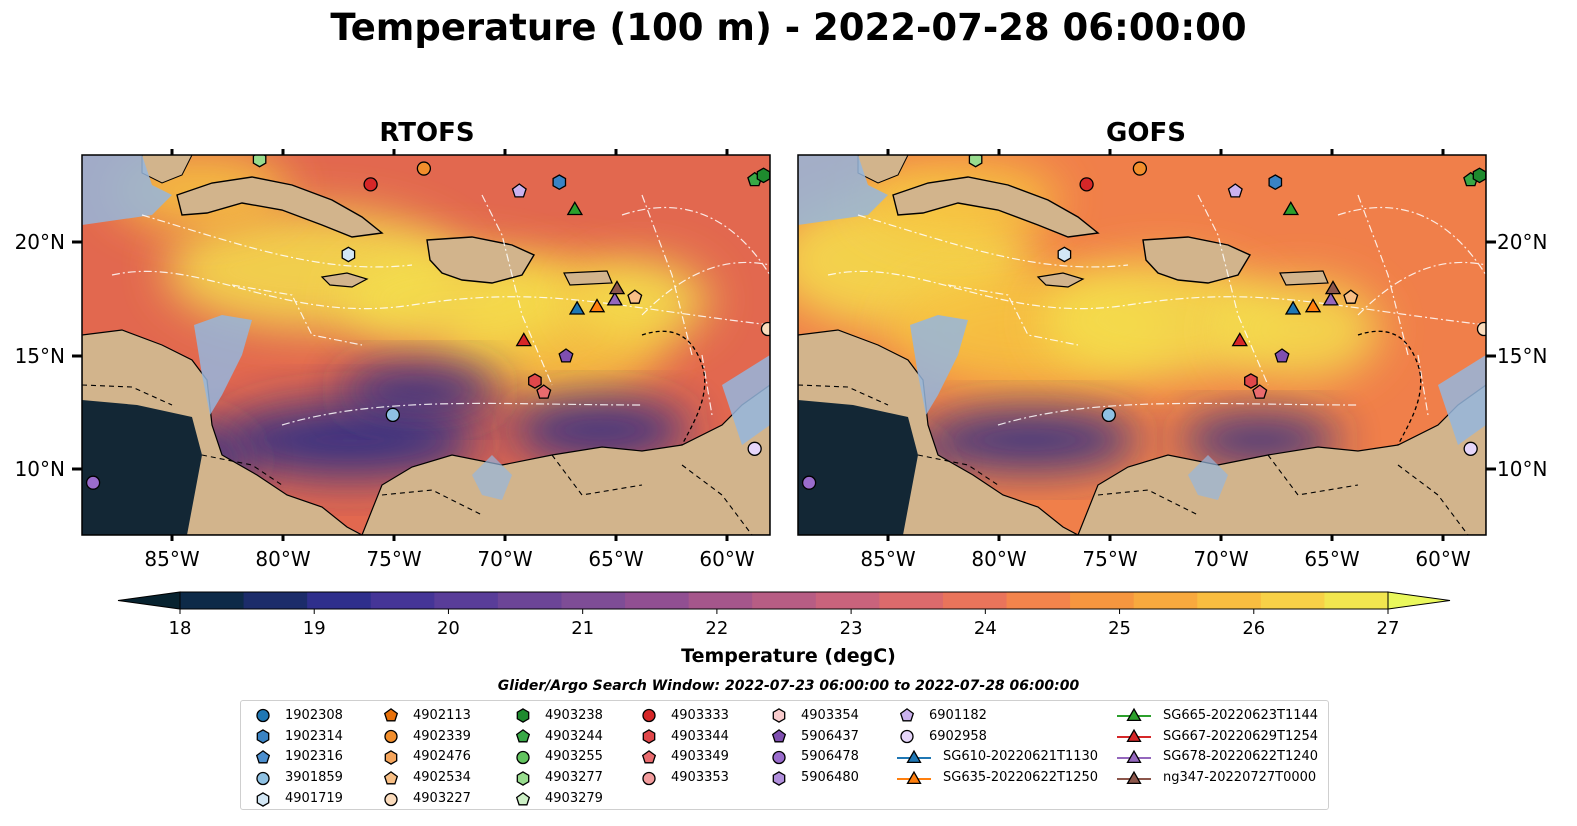 The width and height of the screenshot is (1577, 826). I want to click on colorbar-frame, so click(784, 600).